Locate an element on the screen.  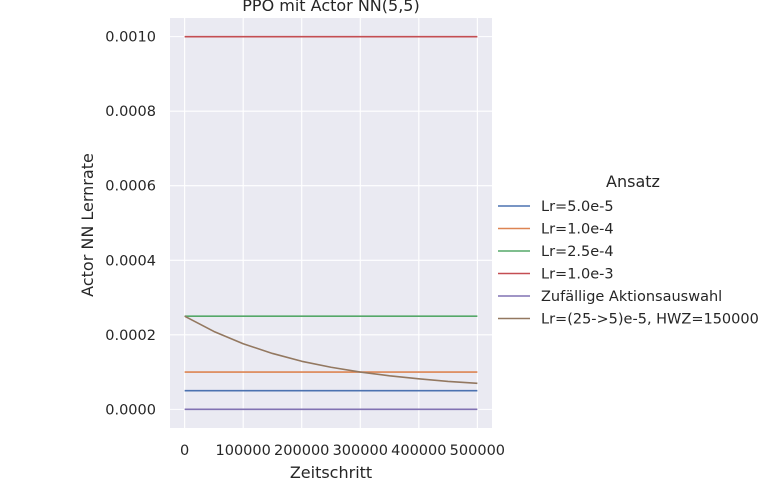
series-line is located at coordinates (331, 350).